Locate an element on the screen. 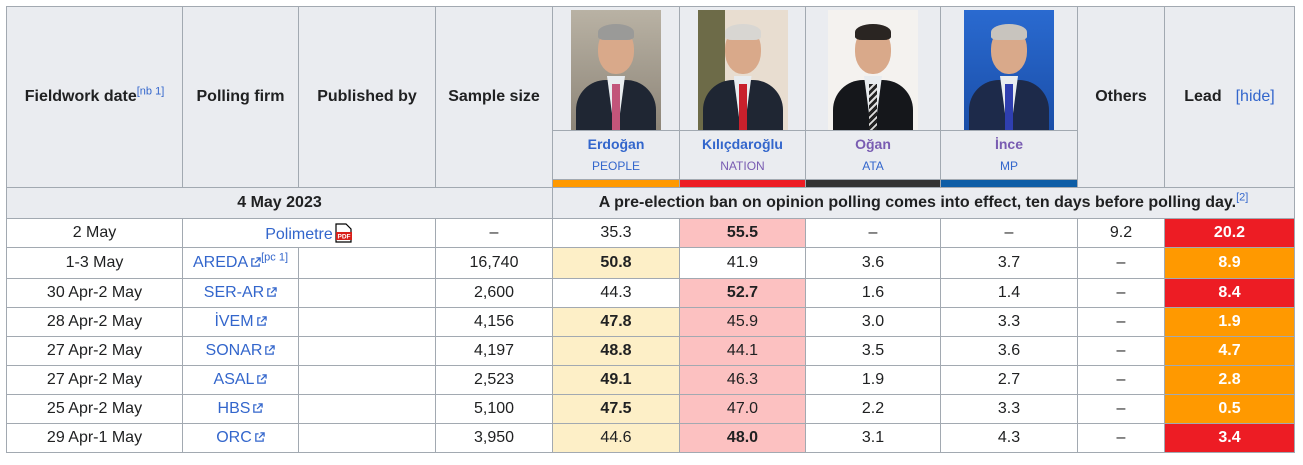  ogan-value: 3.1 is located at coordinates (873, 438).